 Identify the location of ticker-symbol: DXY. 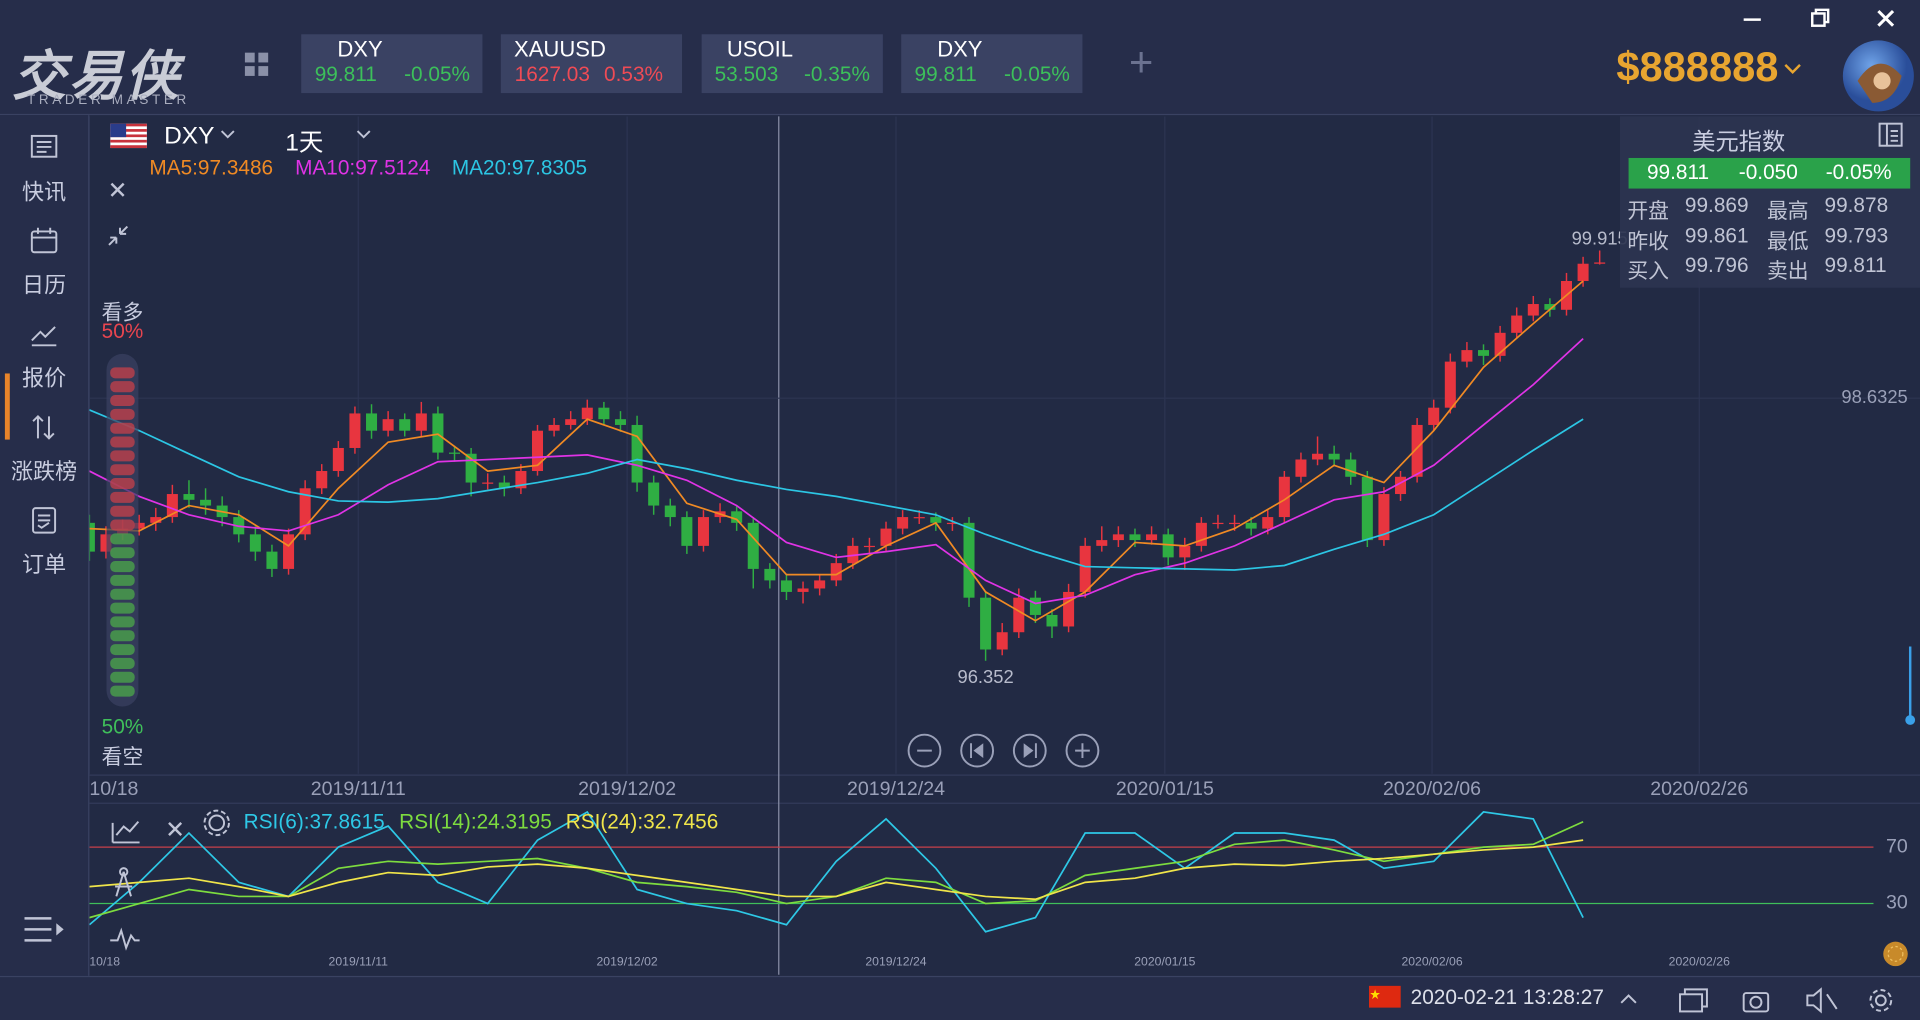
(960, 49).